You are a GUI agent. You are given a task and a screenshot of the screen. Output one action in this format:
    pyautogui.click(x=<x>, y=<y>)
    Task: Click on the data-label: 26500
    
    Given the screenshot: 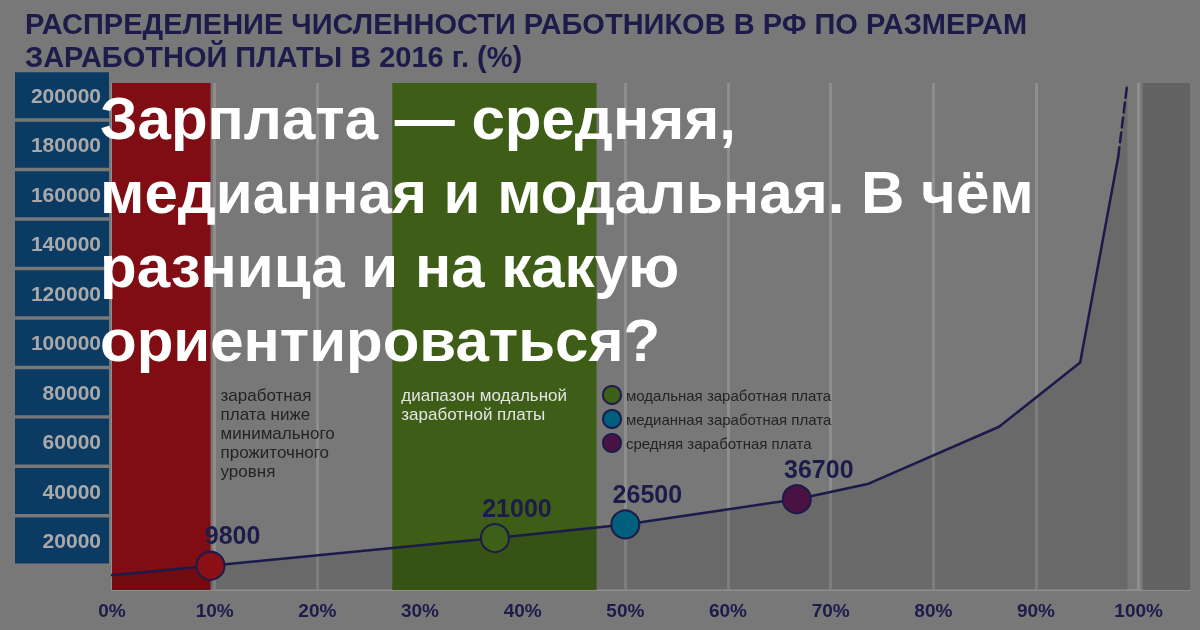 What is the action you would take?
    pyautogui.click(x=647, y=493)
    